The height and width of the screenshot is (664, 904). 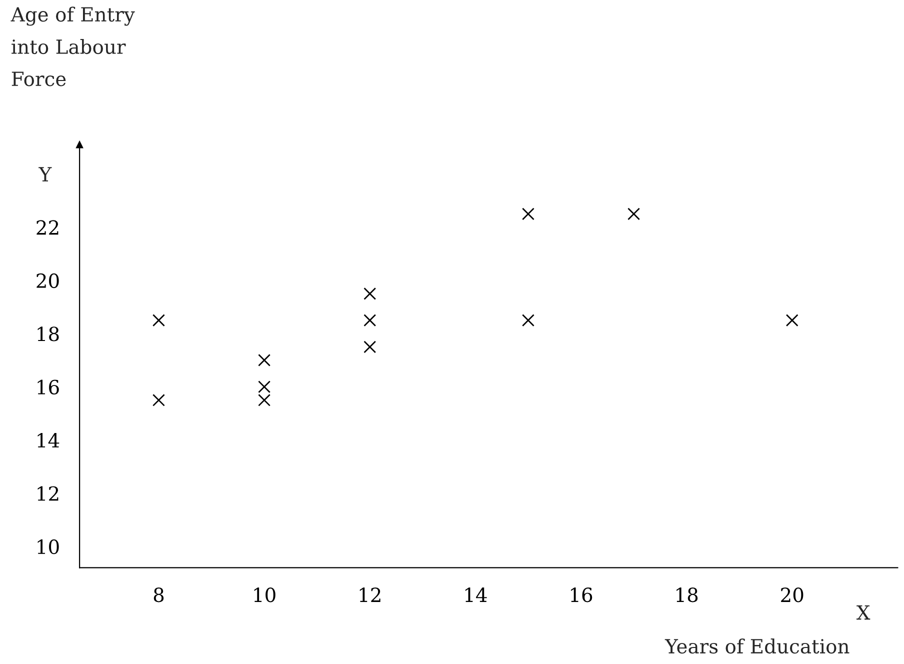 I want to click on y-tick-label: 22, so click(x=47, y=227).